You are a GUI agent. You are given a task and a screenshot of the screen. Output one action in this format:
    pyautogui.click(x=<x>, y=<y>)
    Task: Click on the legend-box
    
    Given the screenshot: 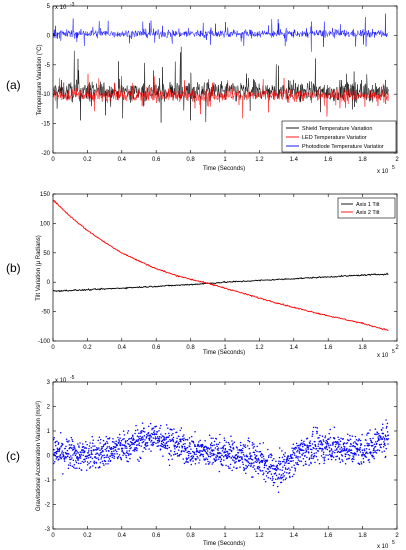 What is the action you would take?
    pyautogui.click(x=339, y=136)
    